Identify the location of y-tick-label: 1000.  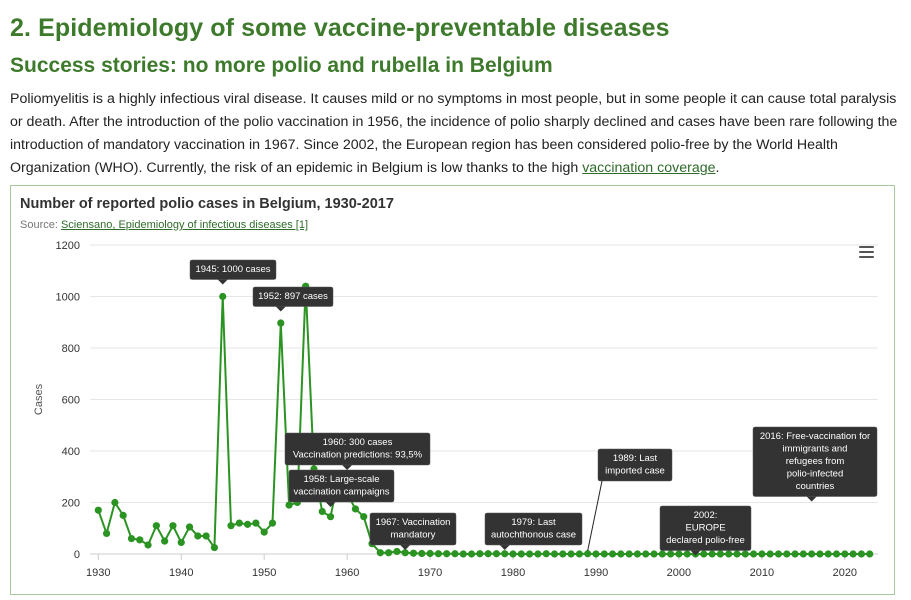
(68, 298).